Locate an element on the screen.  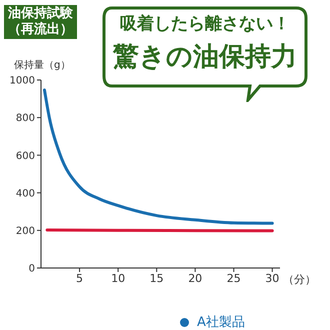
chart-title: 油保持試験 is located at coordinates (40, 14).